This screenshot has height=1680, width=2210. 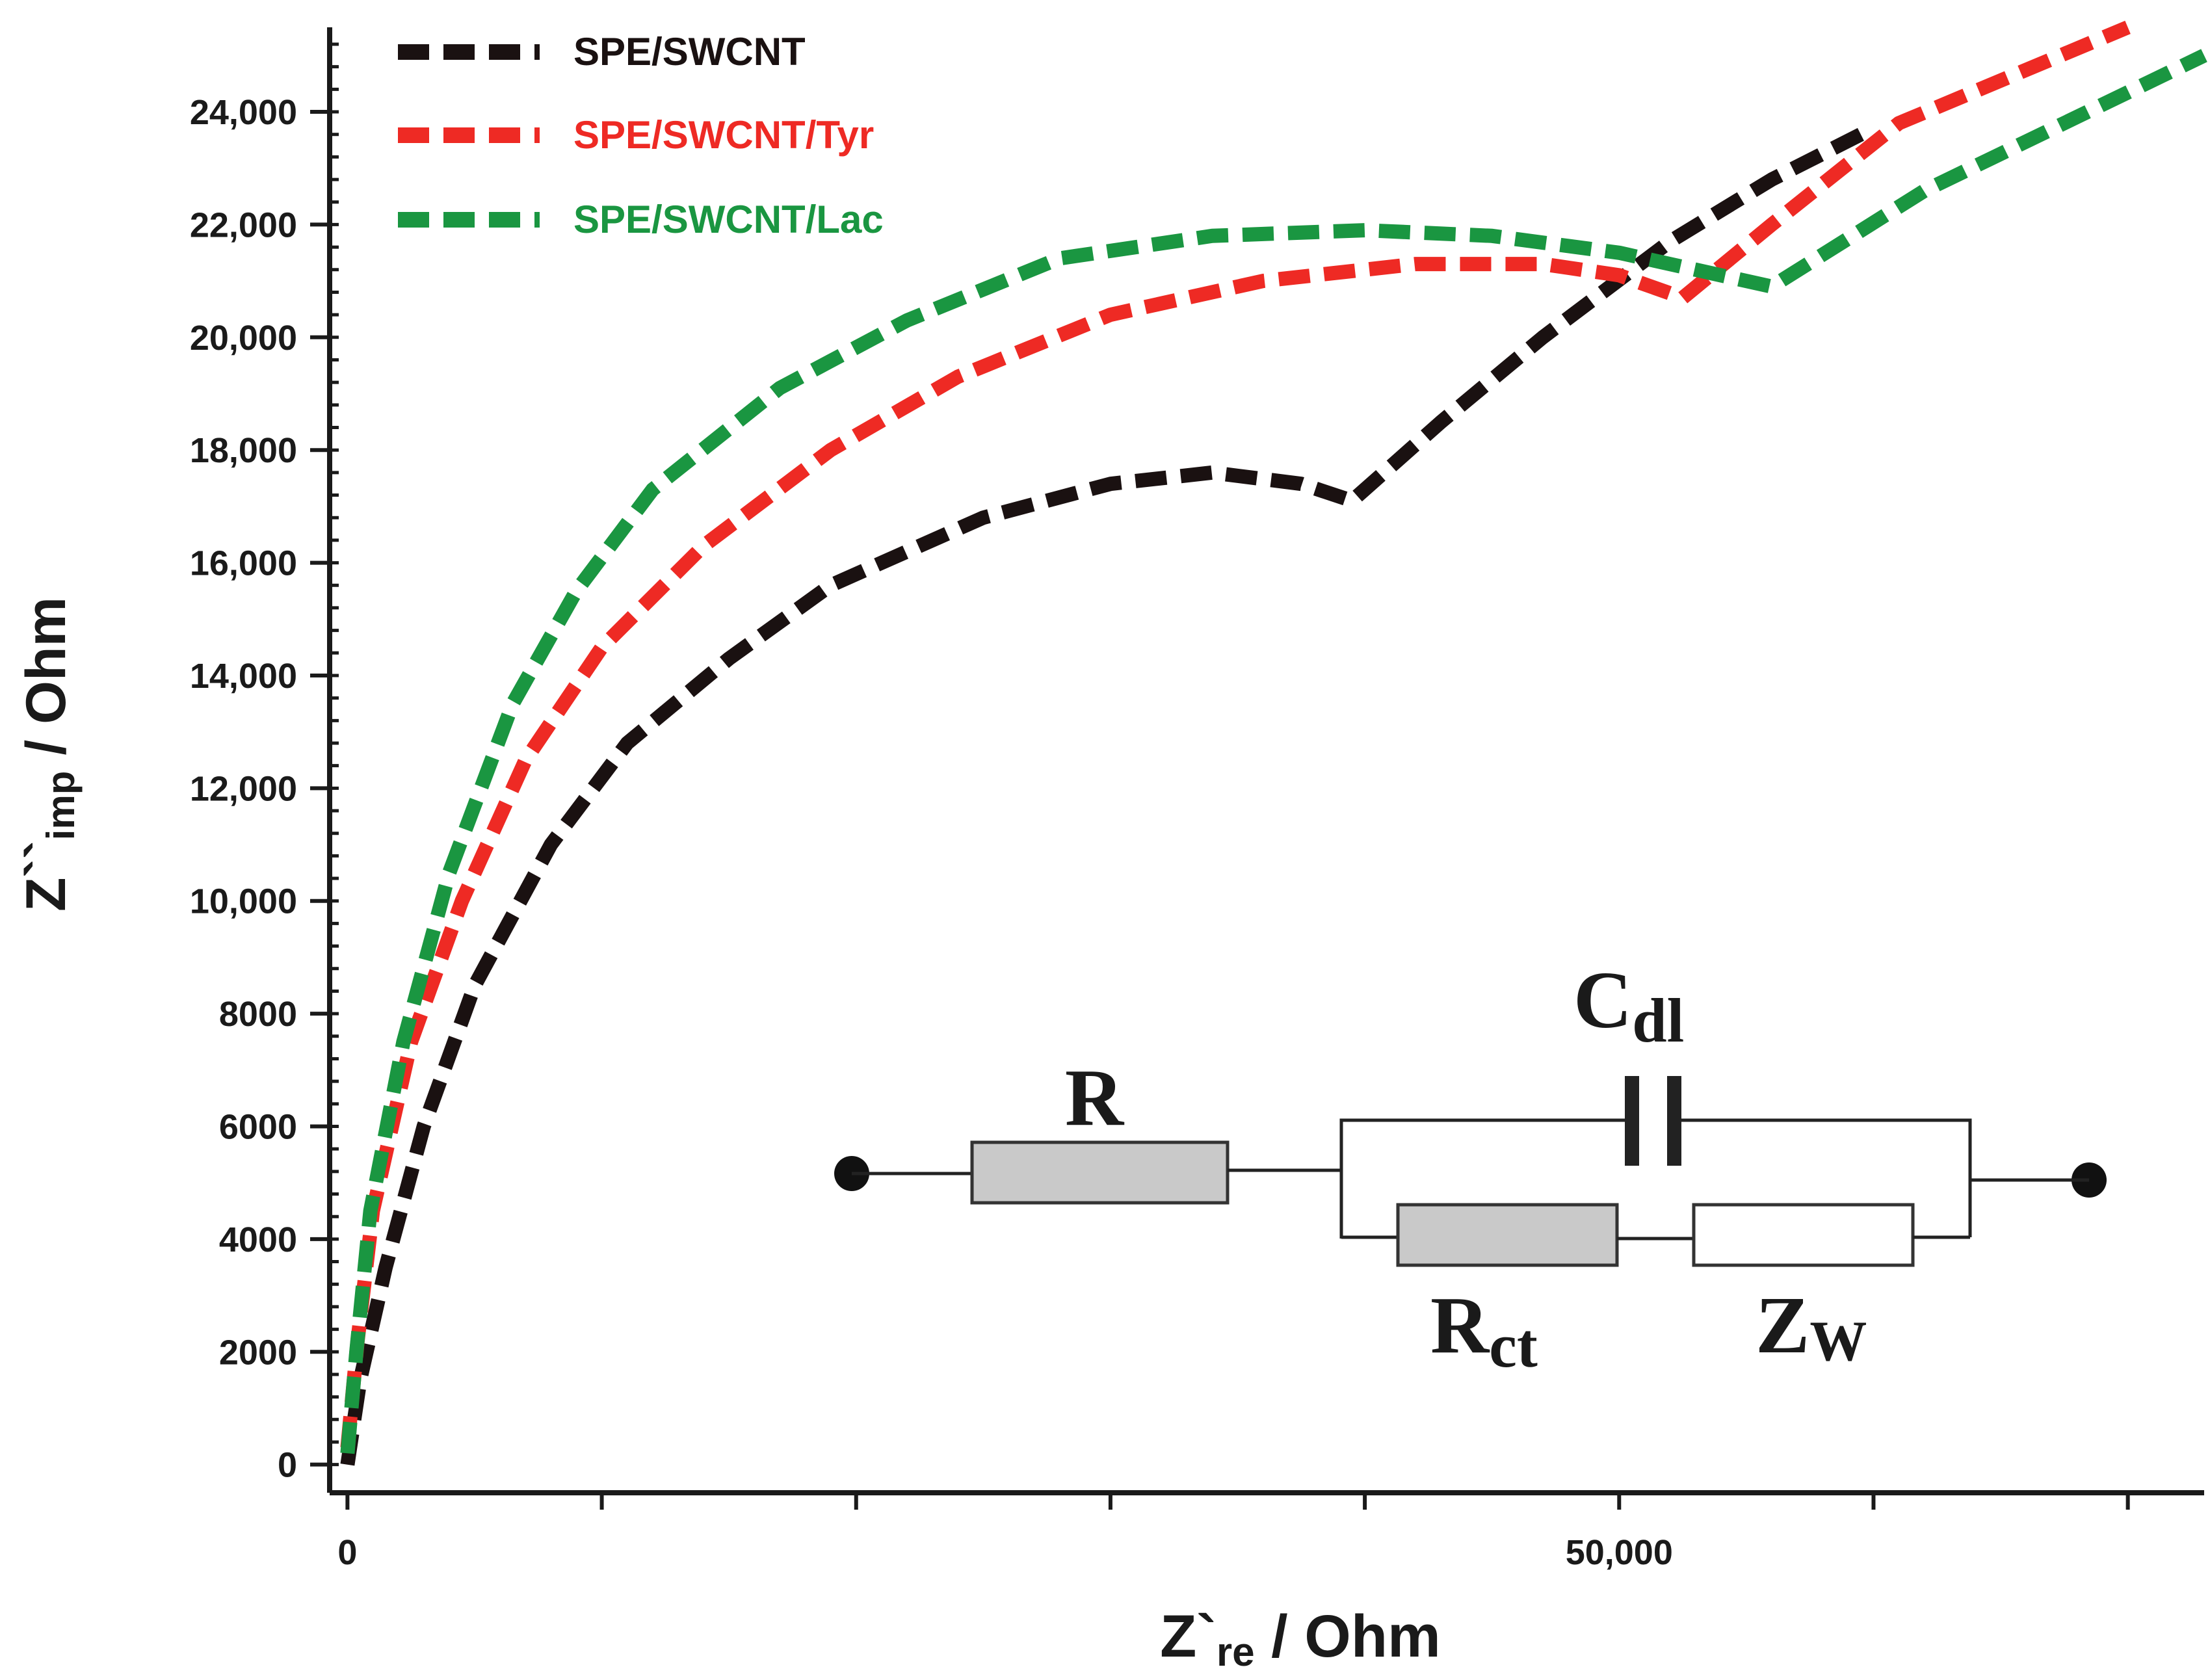 I want to click on x-axis-title: Z`re / Ohm, so click(x=1301, y=1639).